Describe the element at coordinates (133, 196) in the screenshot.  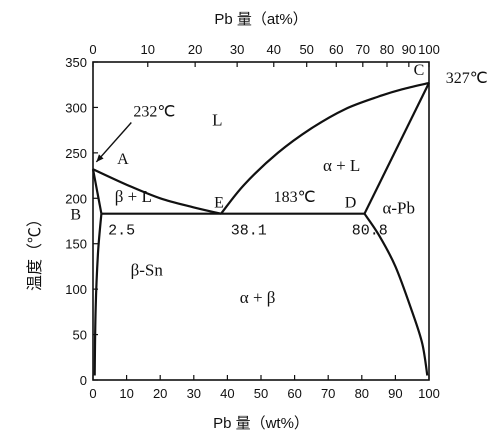
I see `region-label: β + L` at that location.